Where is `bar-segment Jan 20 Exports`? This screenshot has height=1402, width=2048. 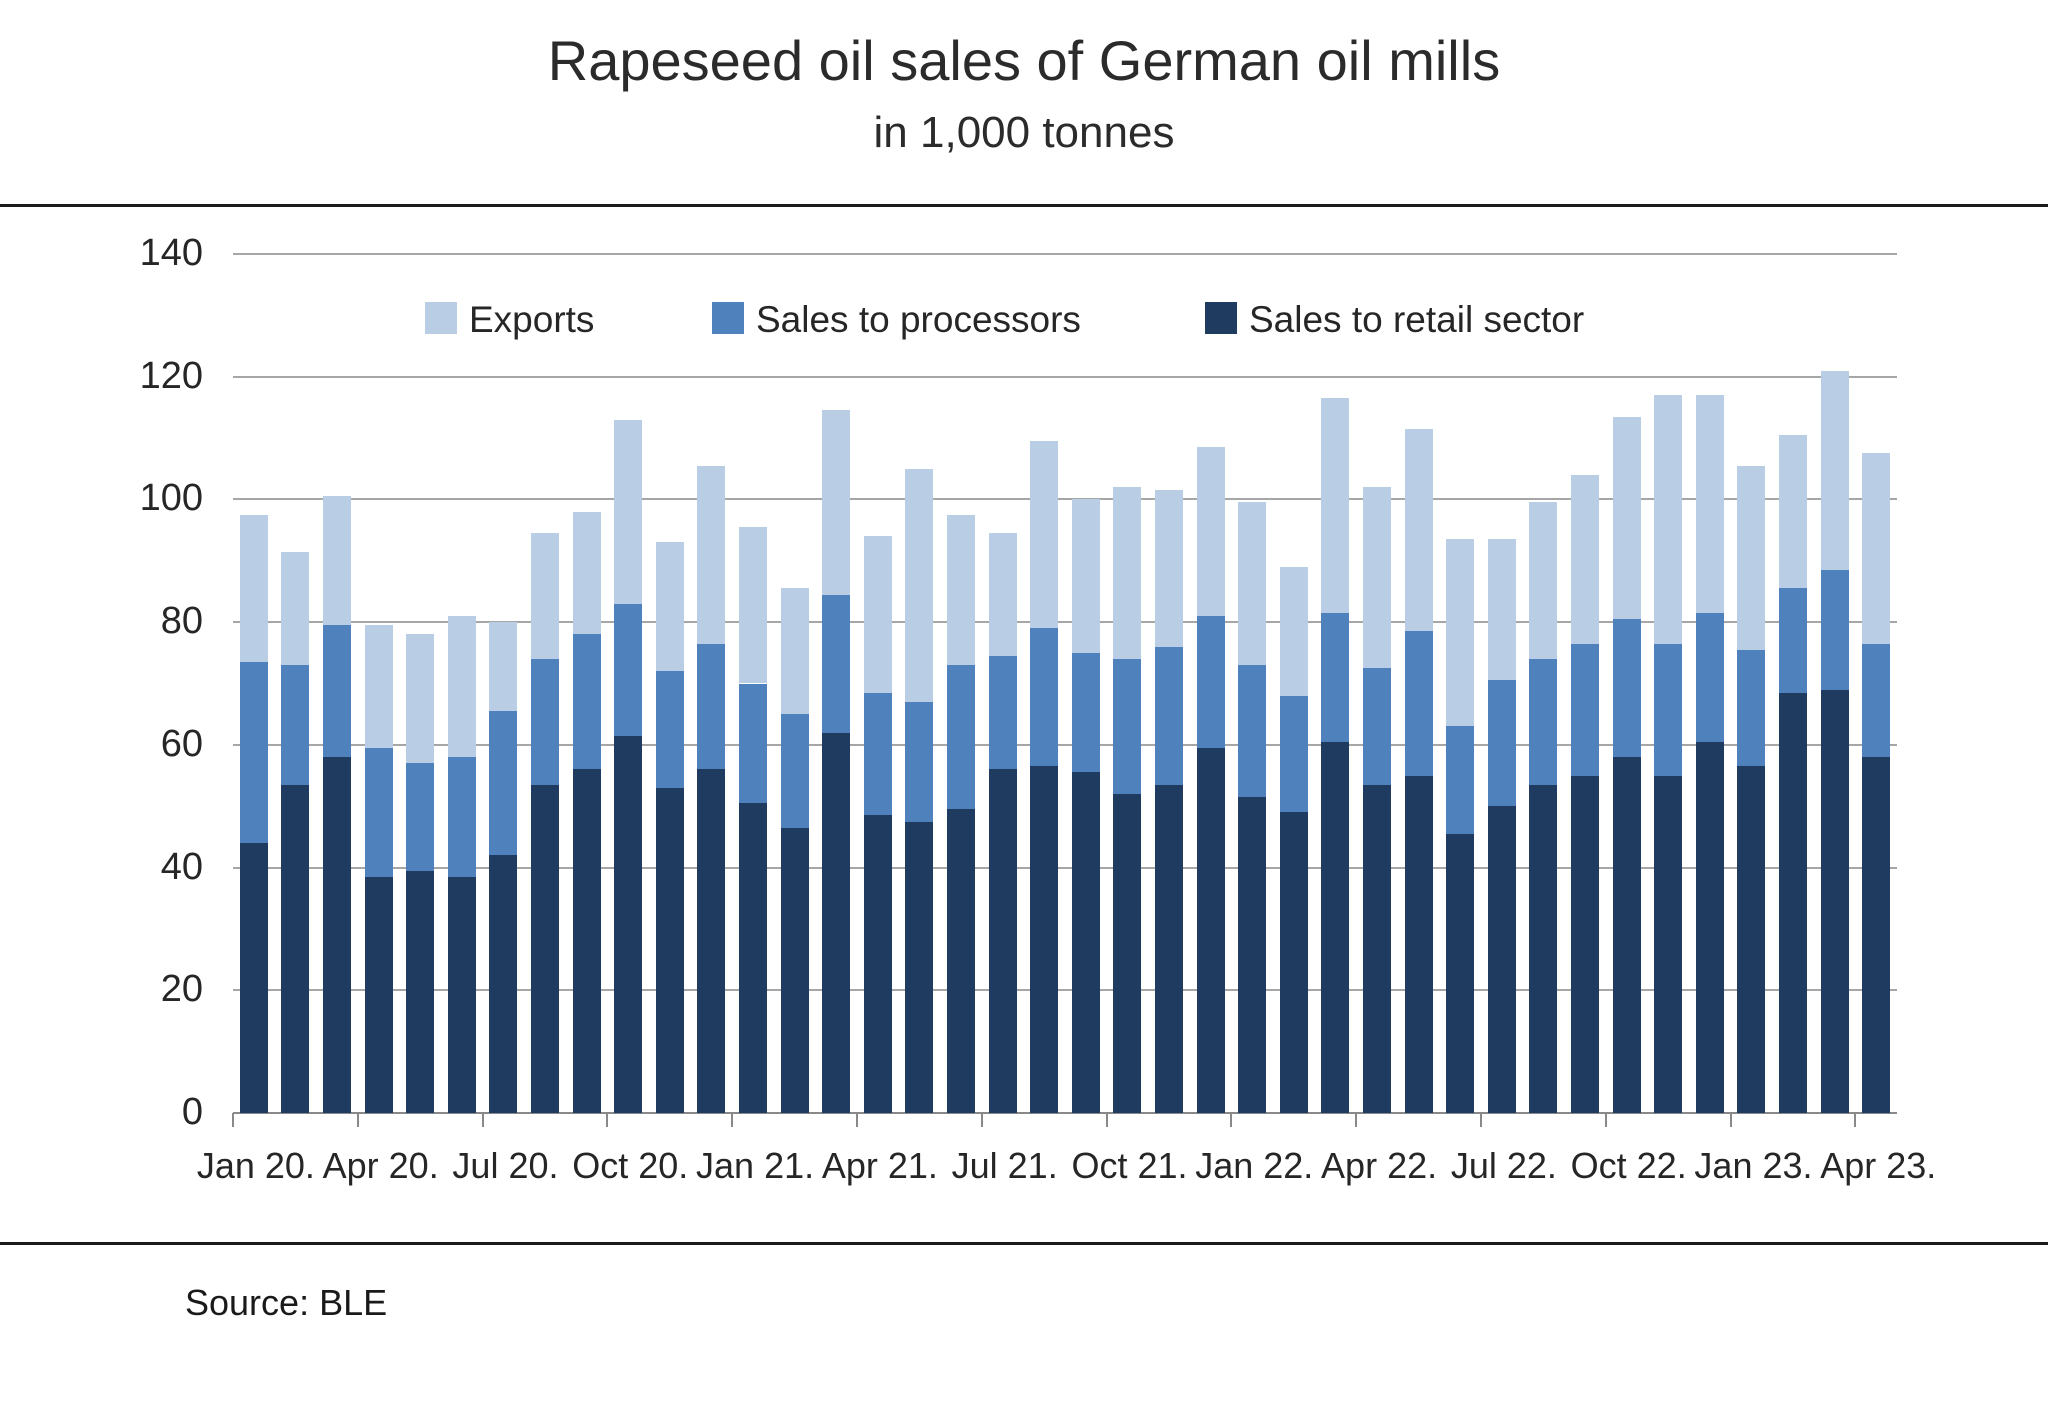 bar-segment Jan 20 Exports is located at coordinates (253, 588).